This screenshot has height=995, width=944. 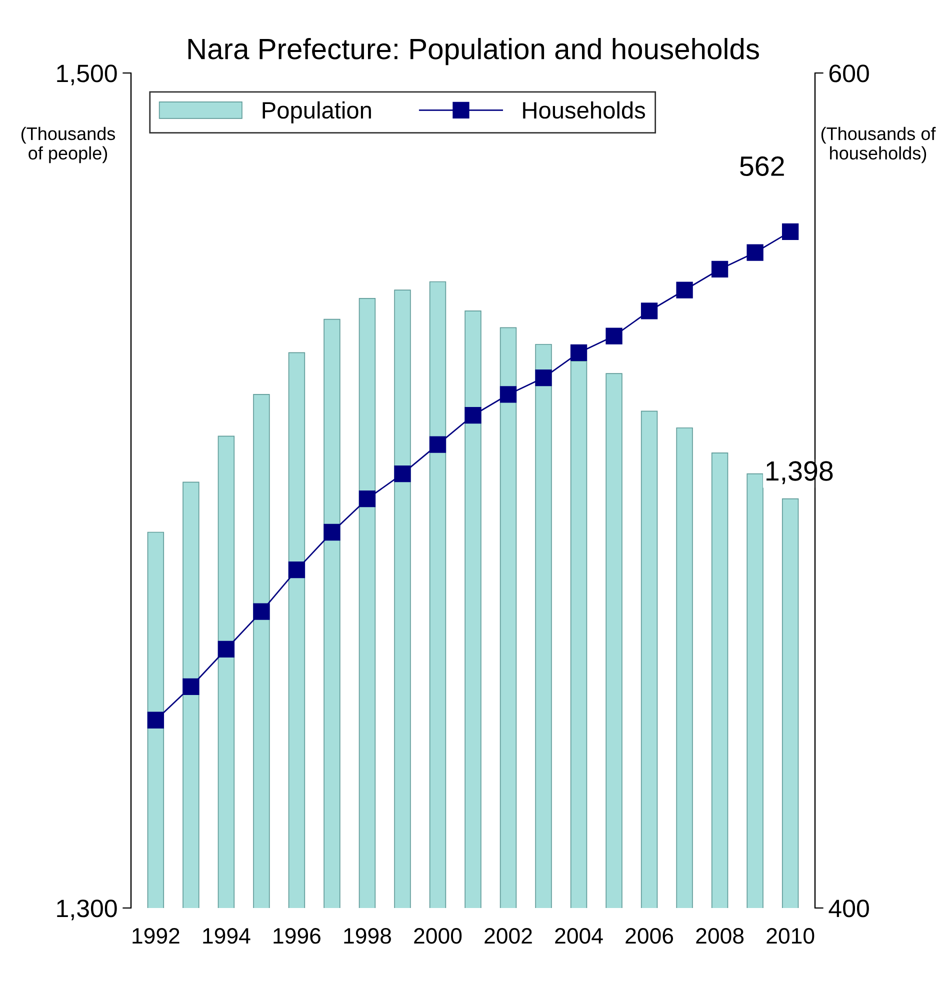 I want to click on x-tick-label: 2002, so click(x=508, y=936).